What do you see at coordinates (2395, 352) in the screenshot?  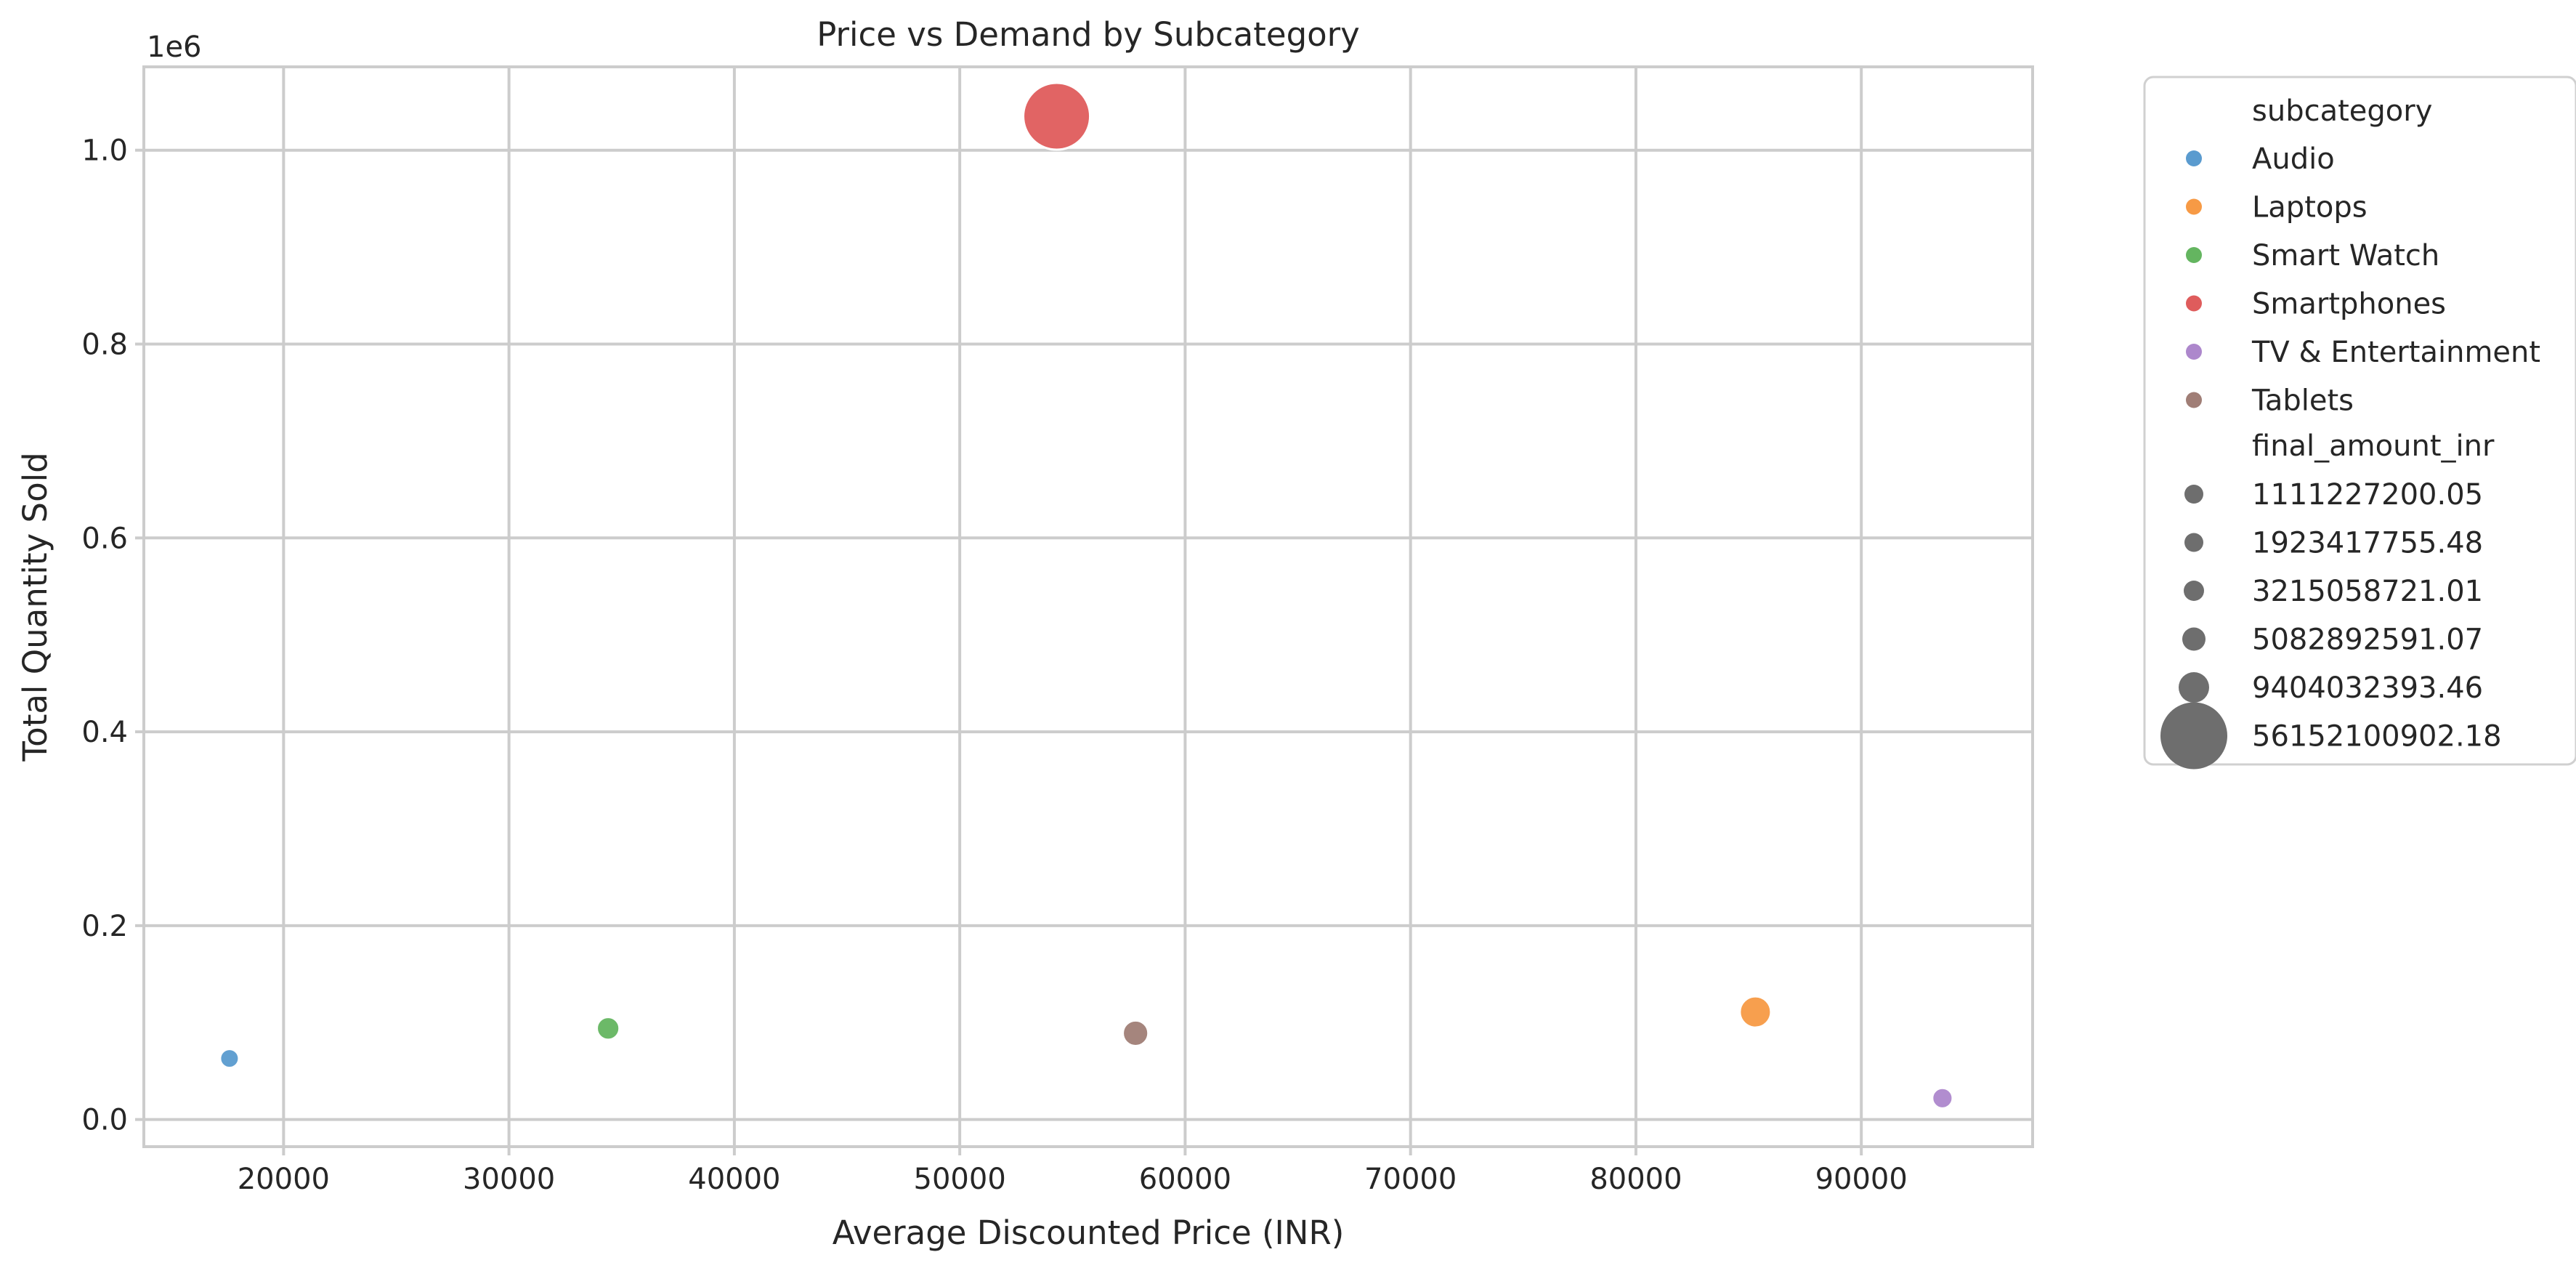 I see `legend-label-hue: TV & Entertainment` at bounding box center [2395, 352].